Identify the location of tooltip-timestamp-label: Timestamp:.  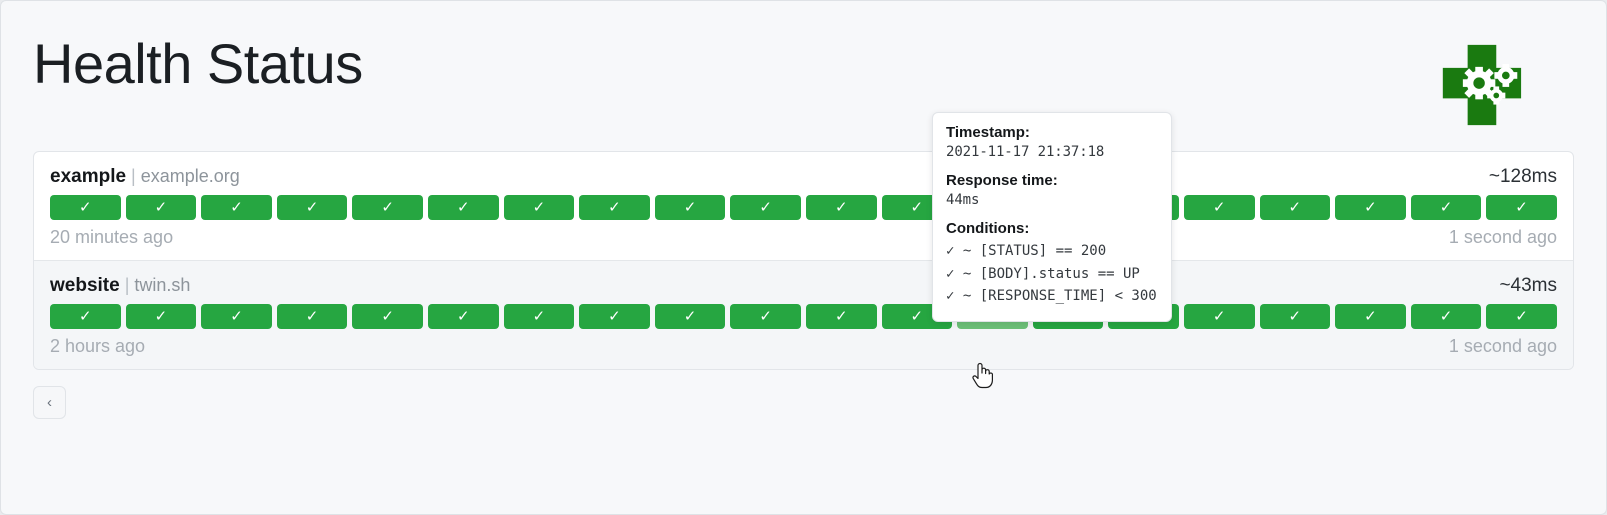
(988, 132).